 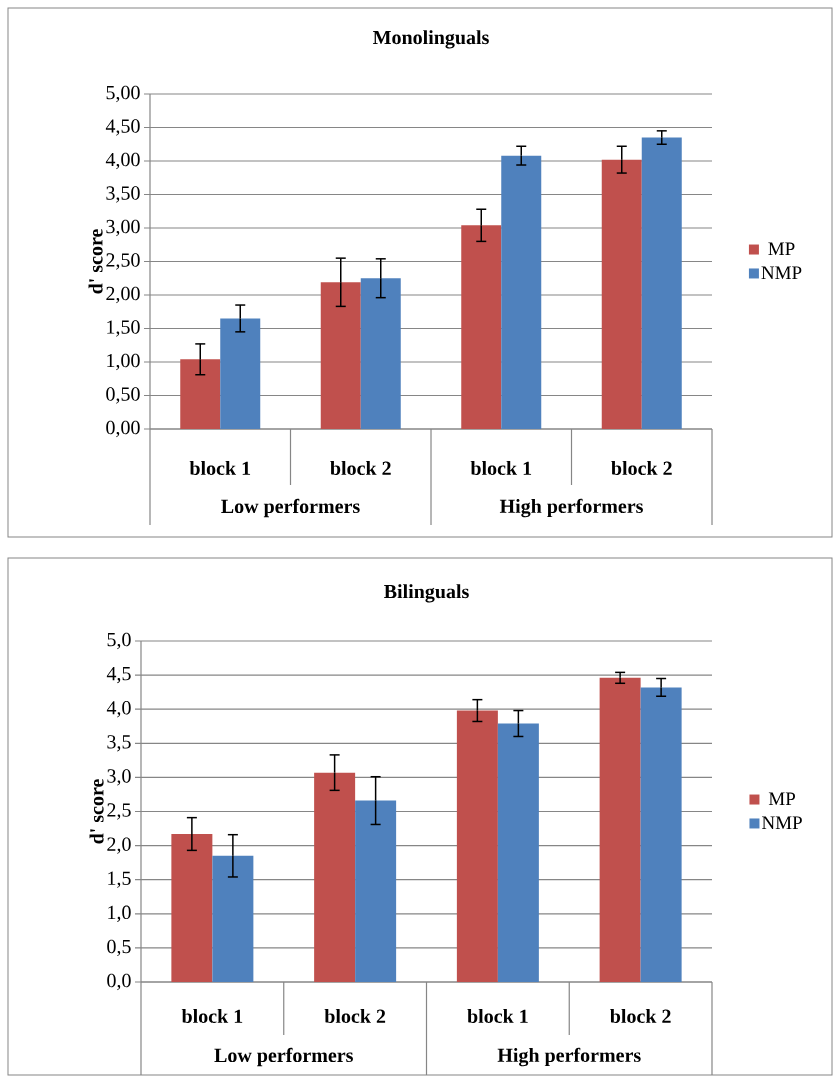 What do you see at coordinates (119, 743) in the screenshot?
I see `y-tick-label: 3,5` at bounding box center [119, 743].